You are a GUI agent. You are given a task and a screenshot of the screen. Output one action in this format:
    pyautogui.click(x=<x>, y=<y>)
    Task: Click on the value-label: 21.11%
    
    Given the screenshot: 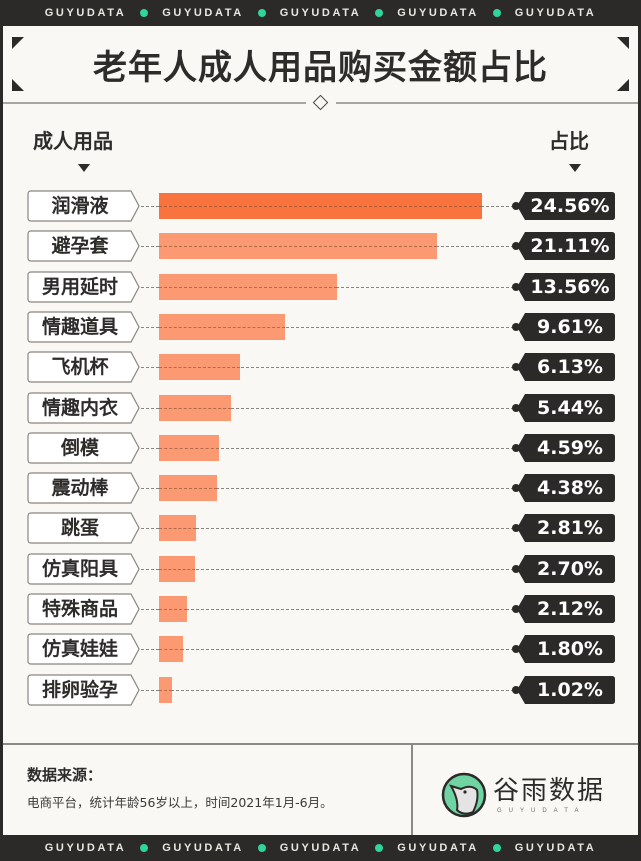 What is the action you would take?
    pyautogui.click(x=570, y=246)
    